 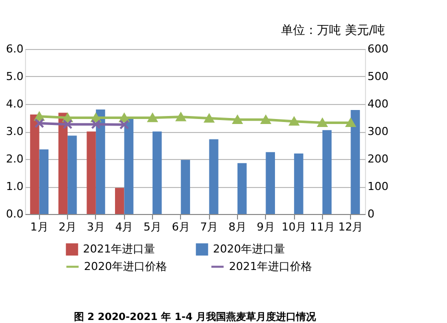 I want to click on x-tick-label: 8月, so click(x=237, y=227).